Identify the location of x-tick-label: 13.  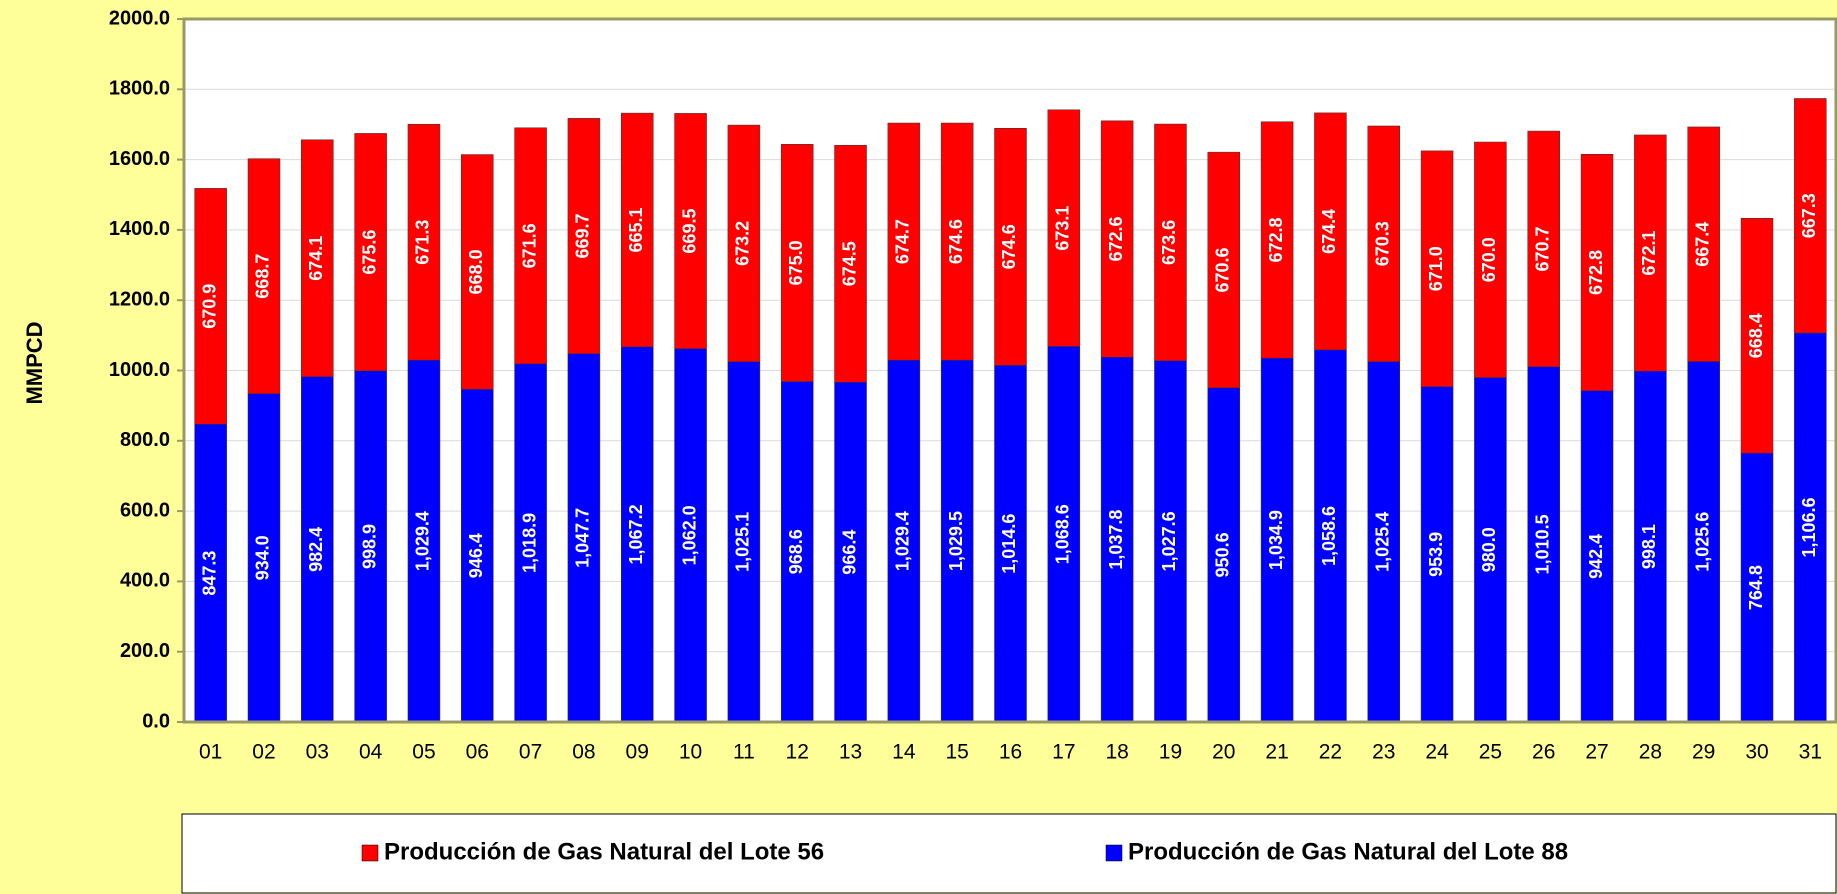
(850, 752).